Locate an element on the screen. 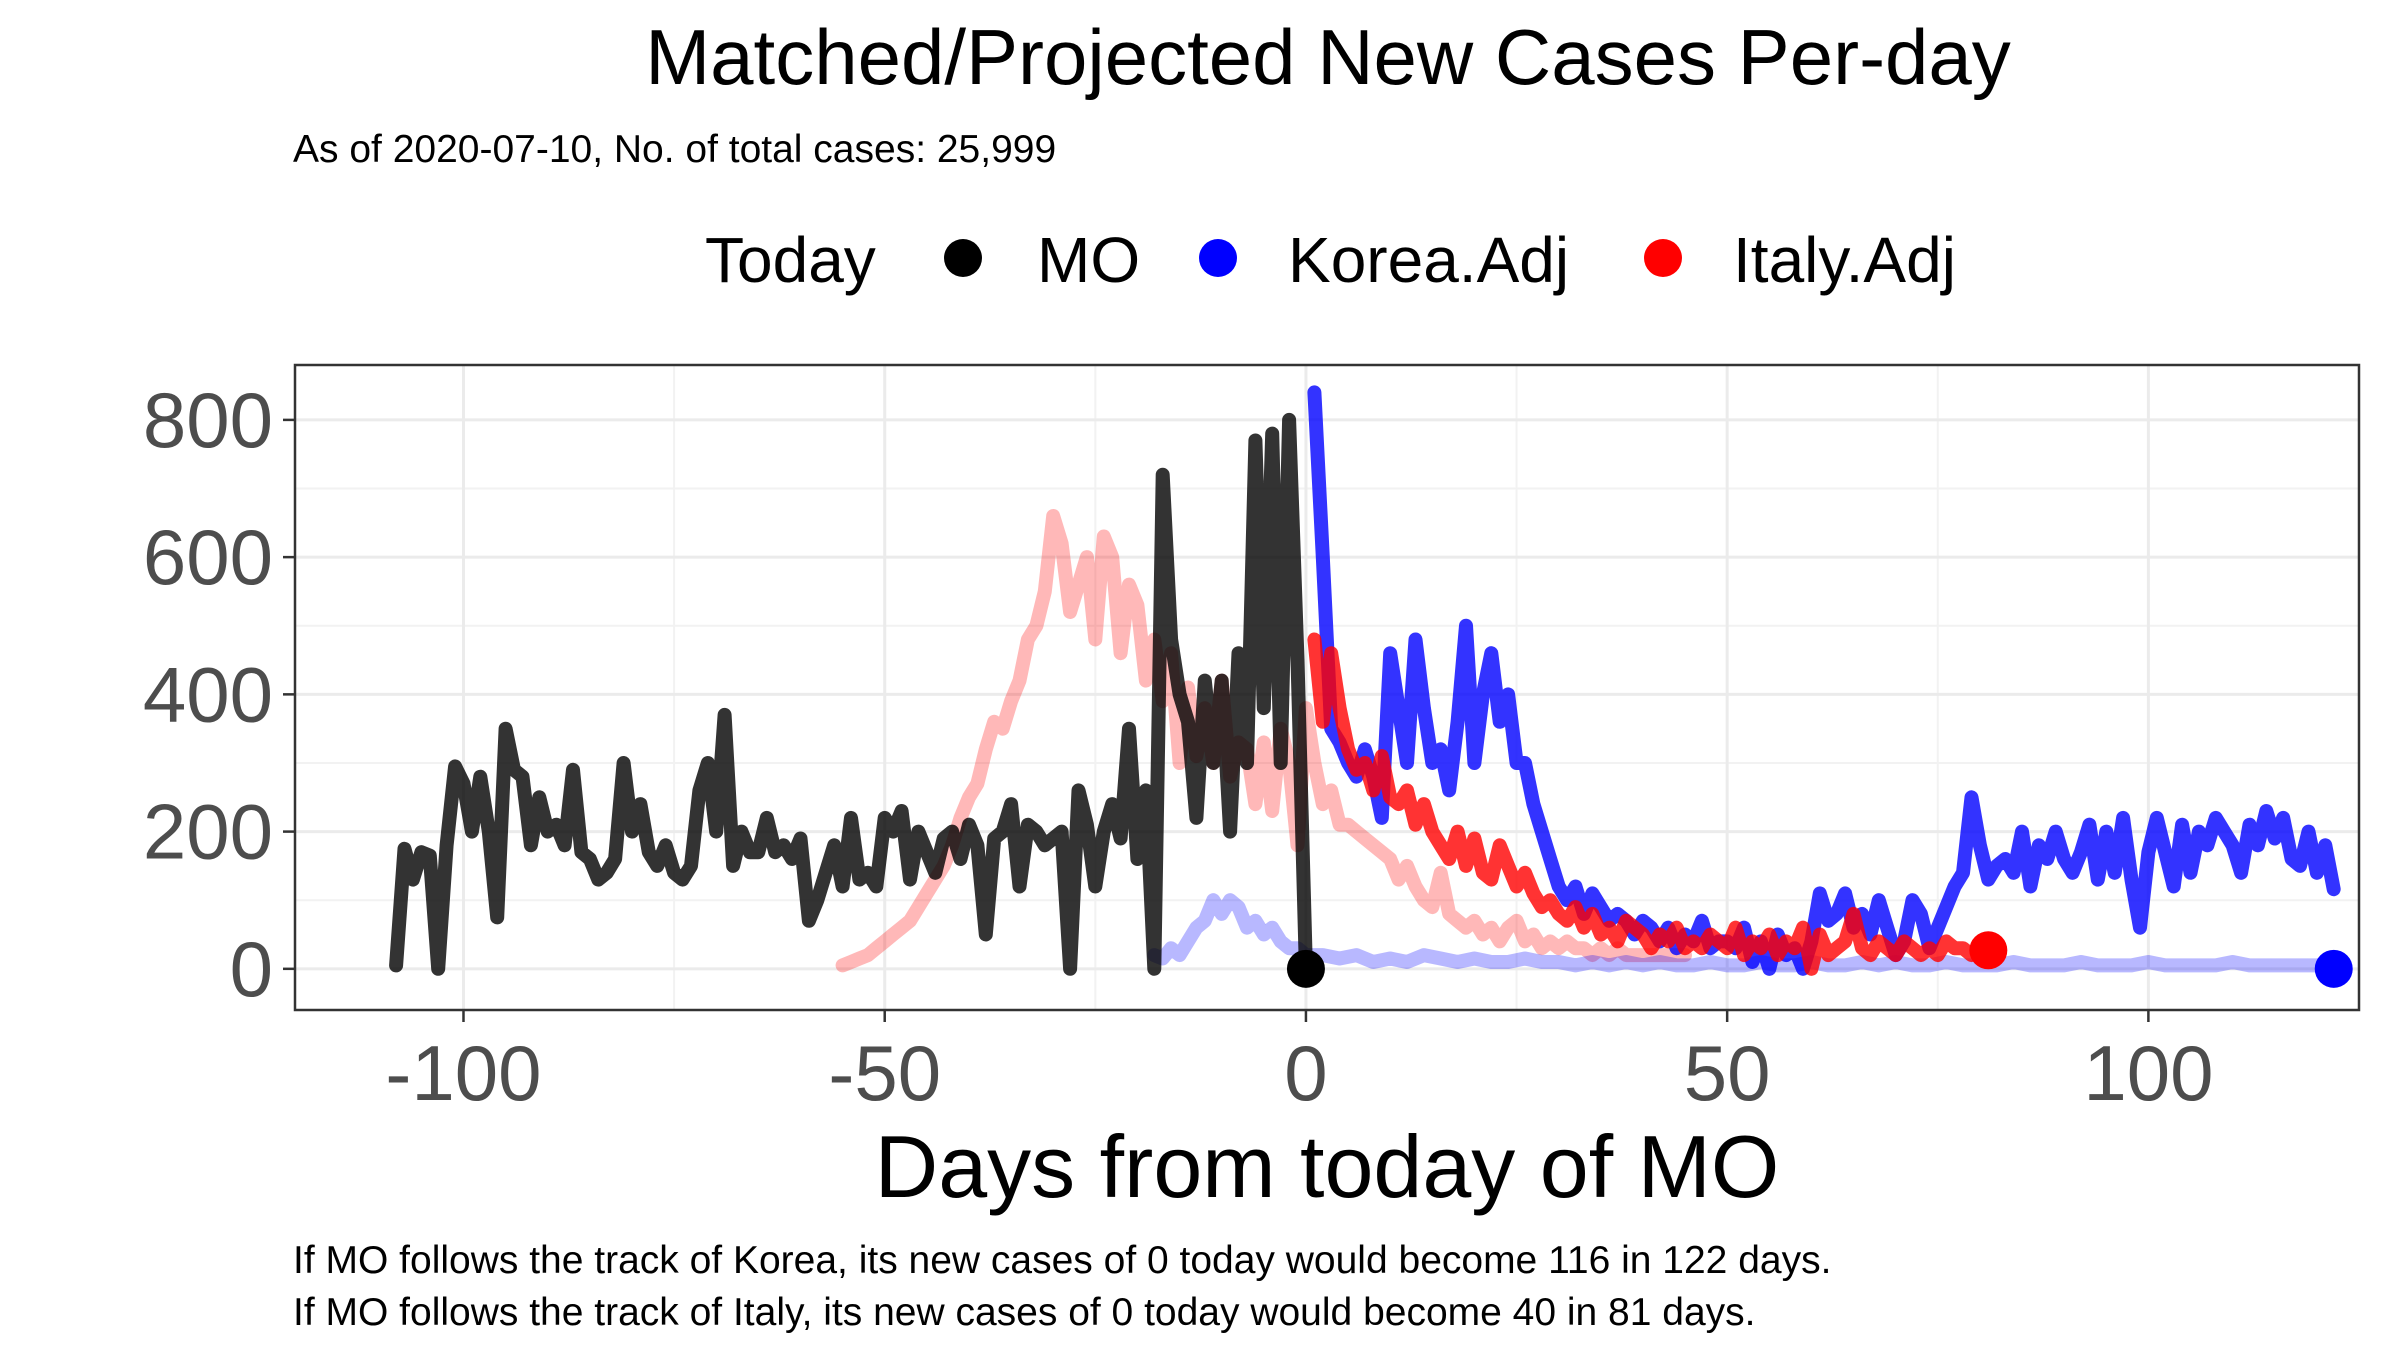 This screenshot has height=1350, width=2400. today-point-italy-adj is located at coordinates (1988, 950).